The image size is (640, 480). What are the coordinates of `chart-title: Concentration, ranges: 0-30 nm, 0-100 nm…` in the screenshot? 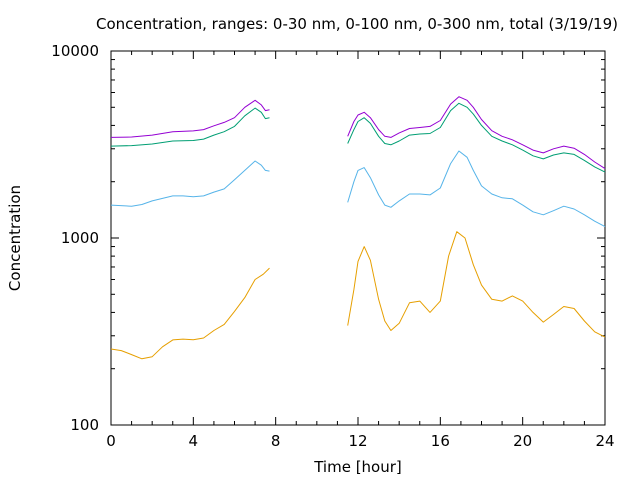 It's located at (357, 24).